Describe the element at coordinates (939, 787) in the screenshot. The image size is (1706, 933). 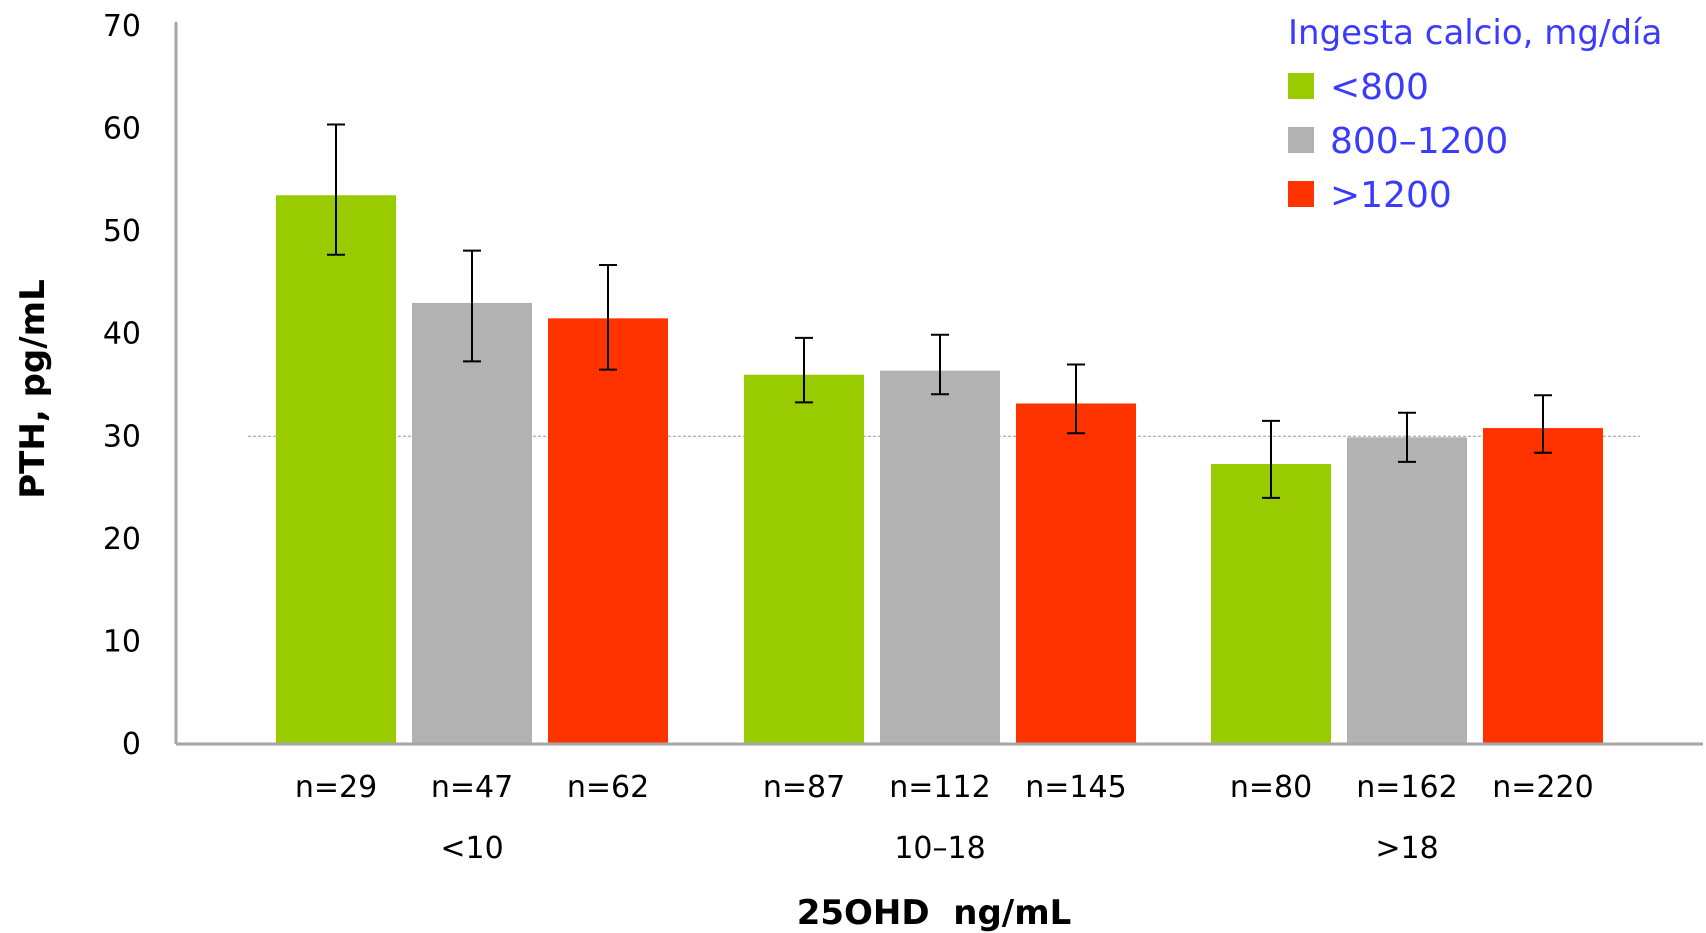
I see `sample-size-label: n=112` at that location.